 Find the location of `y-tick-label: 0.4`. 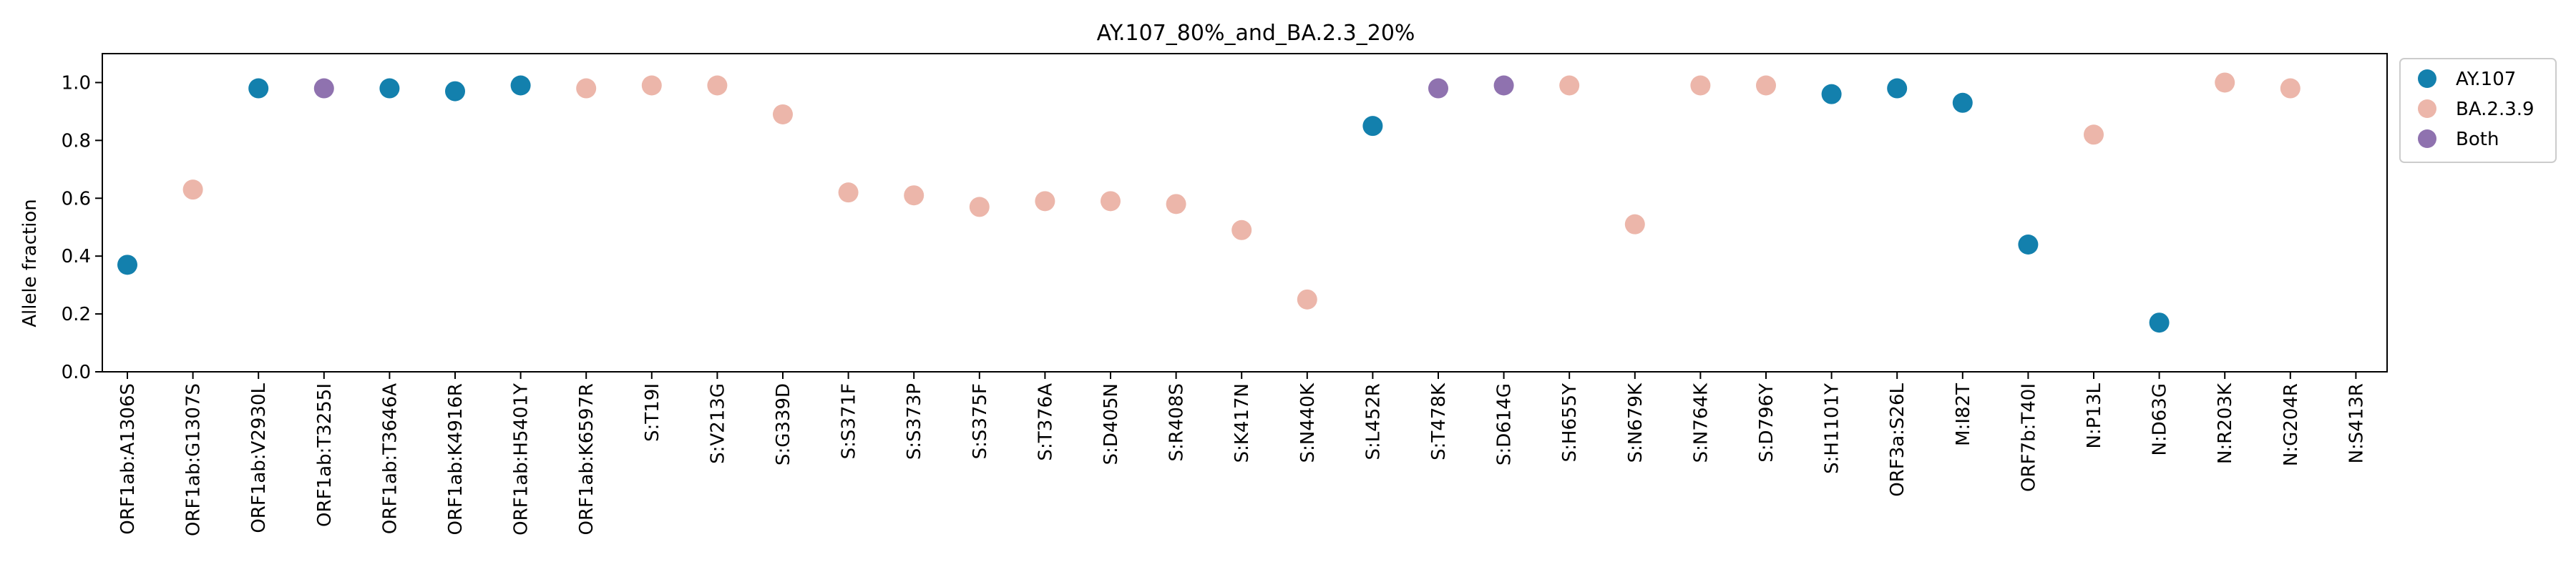

y-tick-label: 0.4 is located at coordinates (76, 256).